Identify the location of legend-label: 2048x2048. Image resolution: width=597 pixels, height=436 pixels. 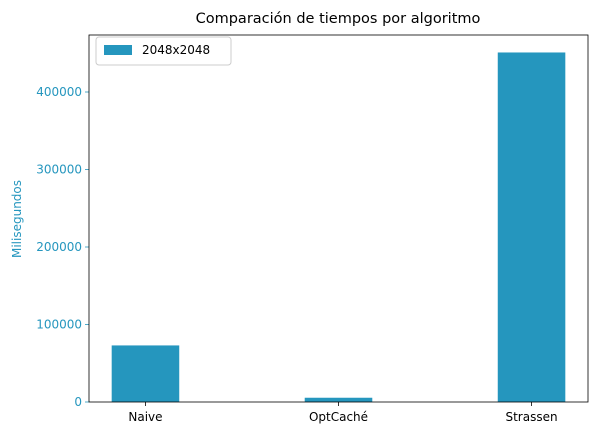
(176, 50).